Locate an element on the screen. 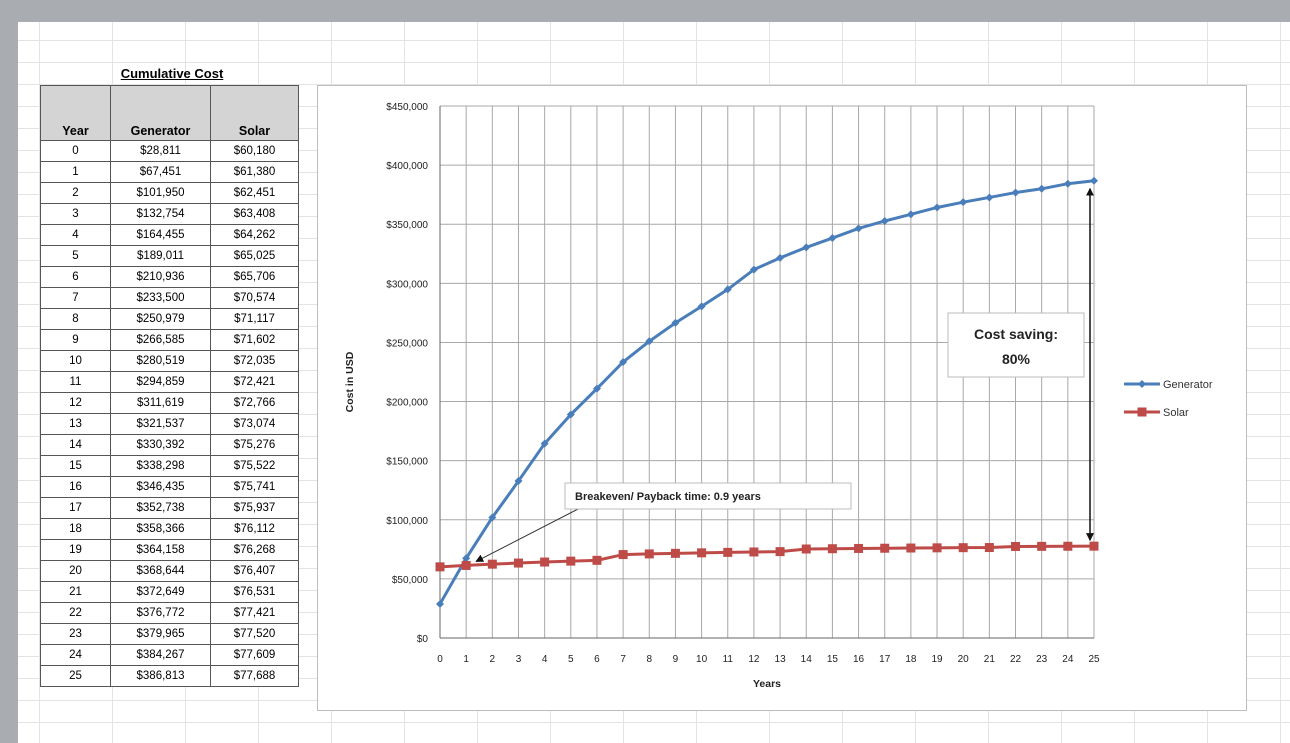  cell-year: 16 is located at coordinates (75, 487).